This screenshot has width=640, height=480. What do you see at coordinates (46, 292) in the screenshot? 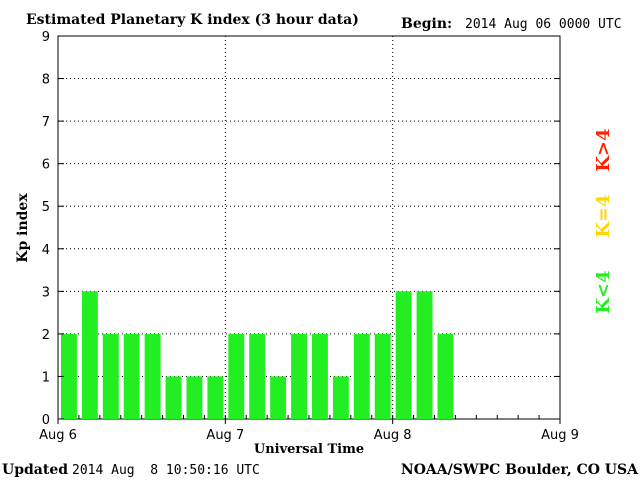
I see `y-tick-label: 3` at bounding box center [46, 292].